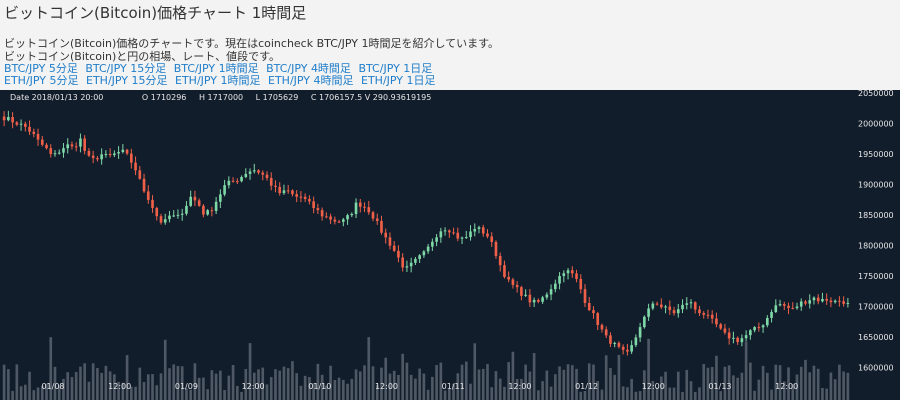 This screenshot has height=400, width=900. I want to click on ohlc-open: O 1710296, so click(164, 97).